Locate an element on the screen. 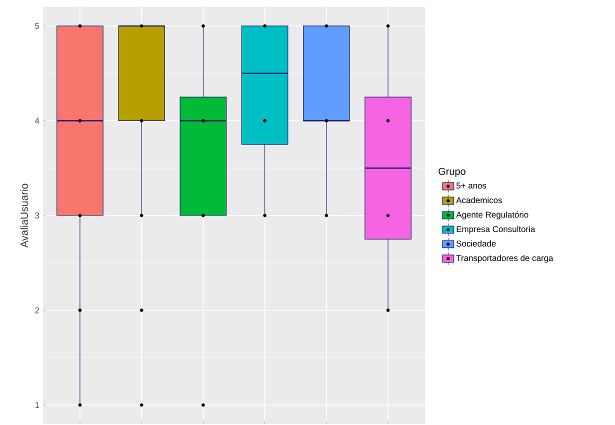 This screenshot has width=615, height=425. y-tick-label: 2 is located at coordinates (37, 310).